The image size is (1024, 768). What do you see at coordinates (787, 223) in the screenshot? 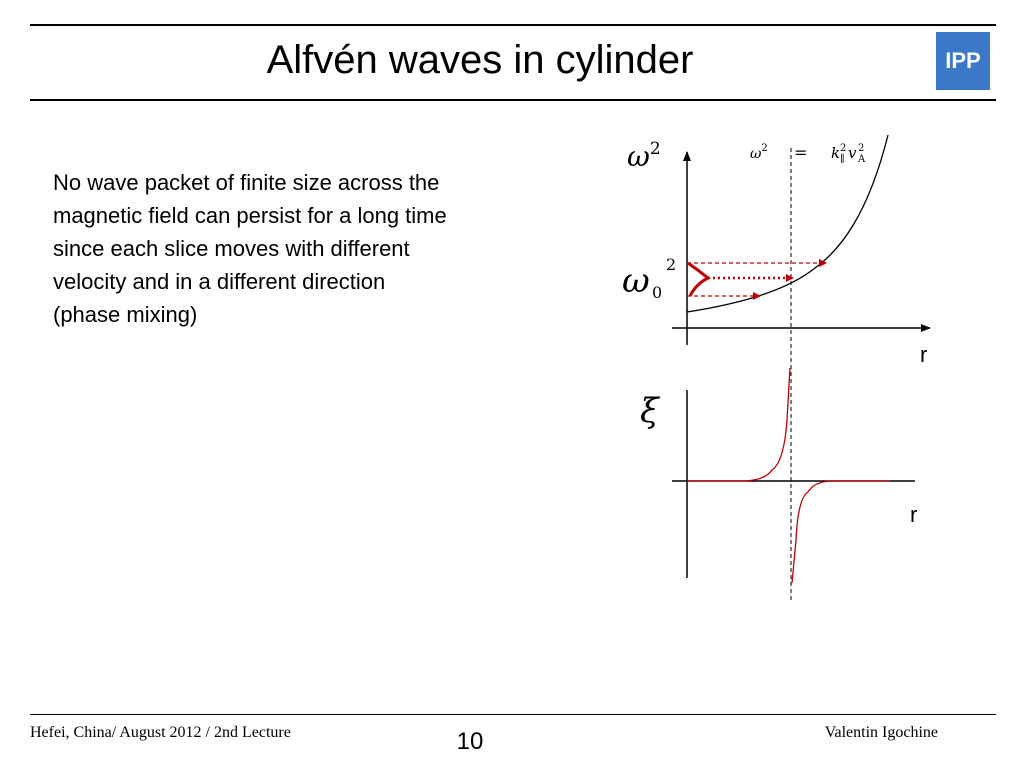
I see `continuum-curve` at bounding box center [787, 223].